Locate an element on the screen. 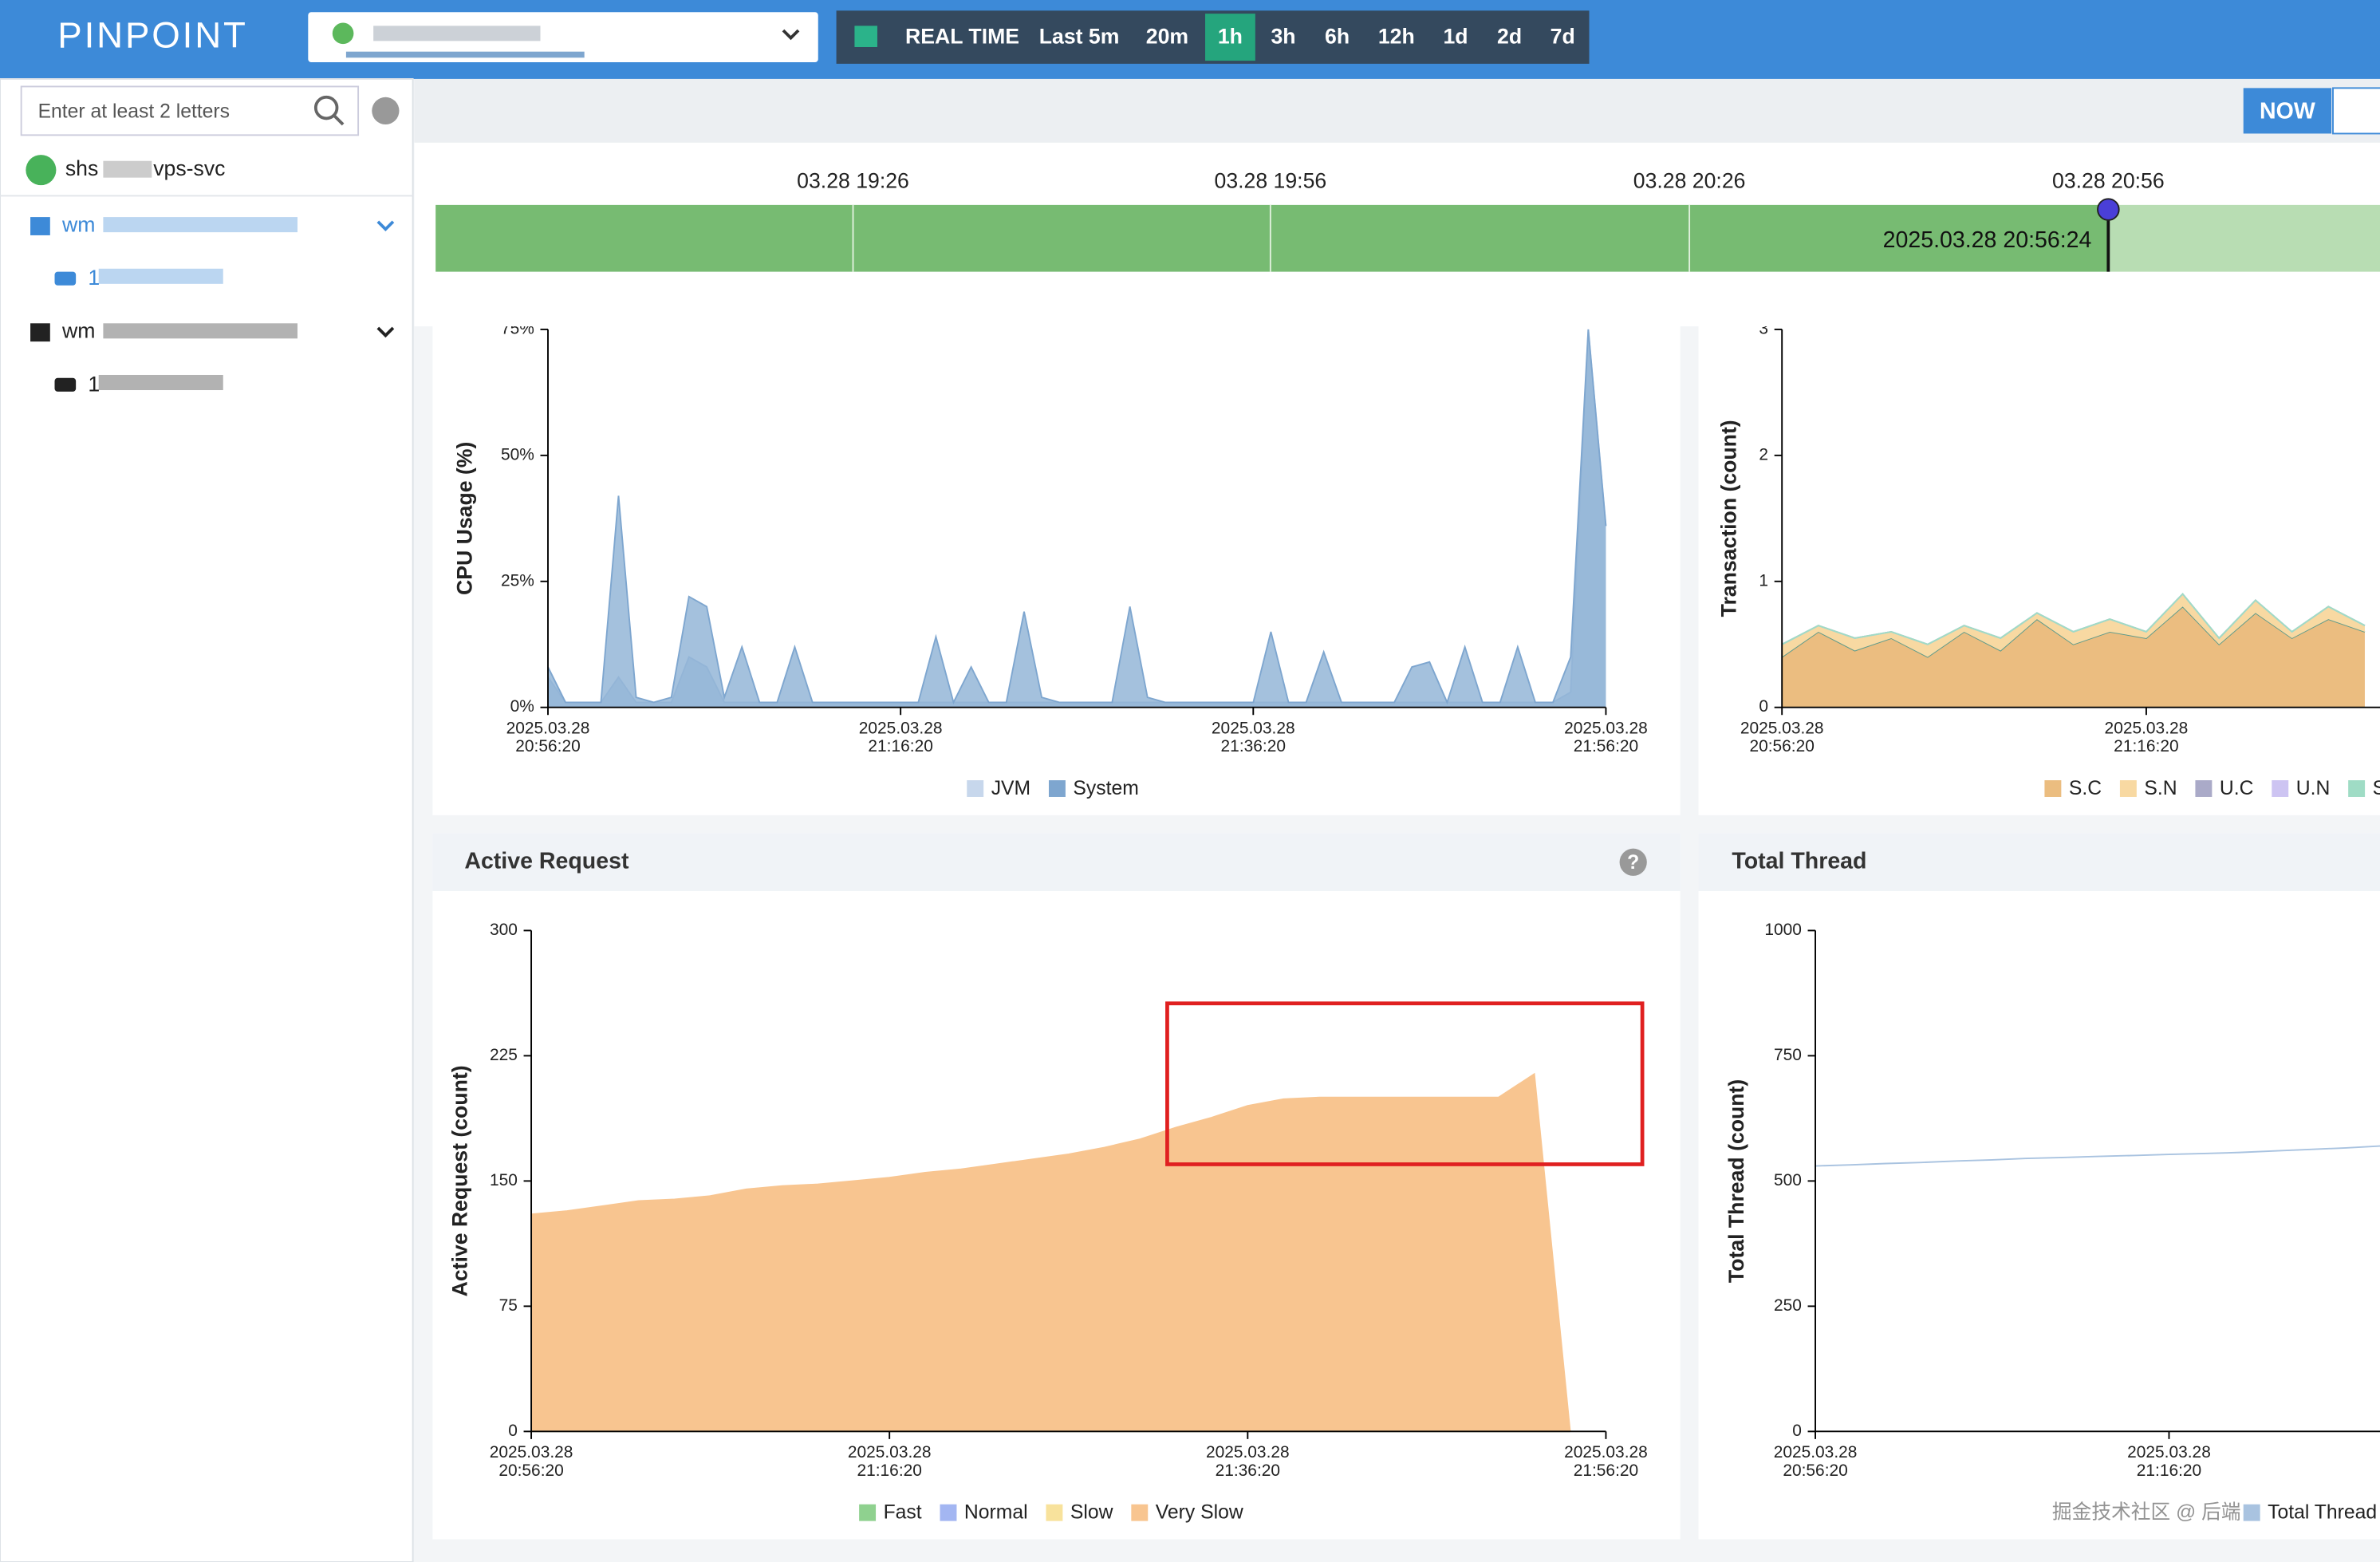 This screenshot has height=1562, width=2380. legend-label: Slow is located at coordinates (1091, 1513).